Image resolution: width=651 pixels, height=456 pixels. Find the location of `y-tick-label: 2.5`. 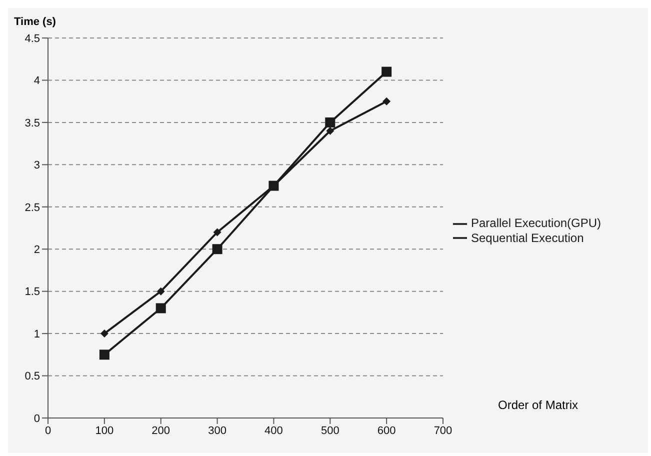

y-tick-label: 2.5 is located at coordinates (32, 208).